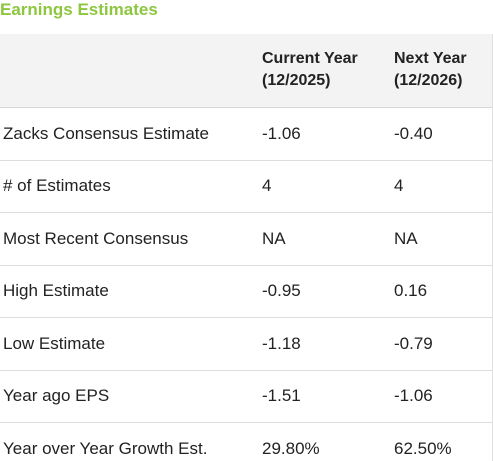 The image size is (493, 461). Describe the element at coordinates (274, 238) in the screenshot. I see `current-year-value: NA` at that location.